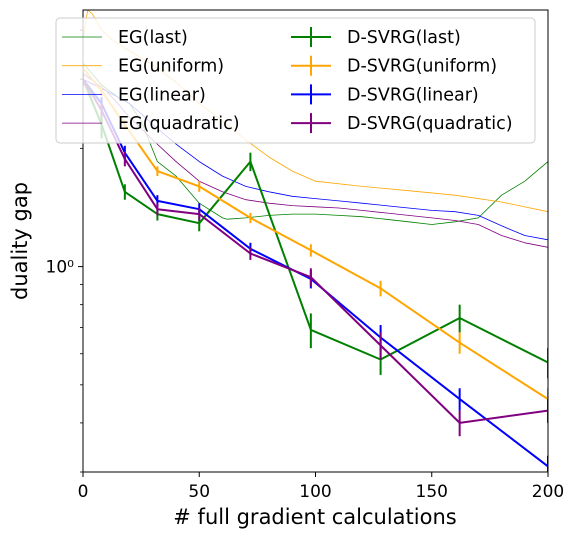 This screenshot has height=539, width=576. What do you see at coordinates (171, 67) in the screenshot?
I see `legend-label: EG(uniform)` at bounding box center [171, 67].